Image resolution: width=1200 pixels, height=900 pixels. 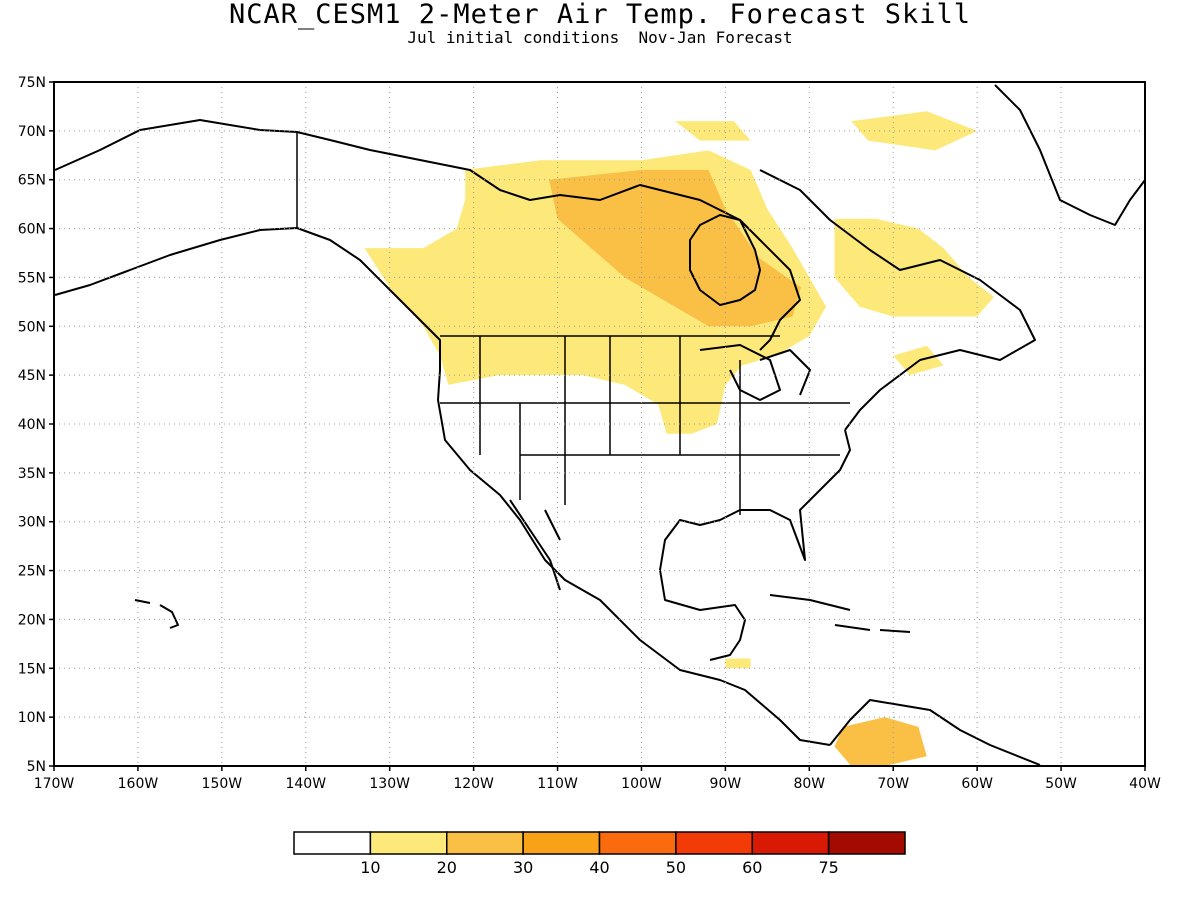 I want to click on skill-region-south-america, so click(x=880, y=741).